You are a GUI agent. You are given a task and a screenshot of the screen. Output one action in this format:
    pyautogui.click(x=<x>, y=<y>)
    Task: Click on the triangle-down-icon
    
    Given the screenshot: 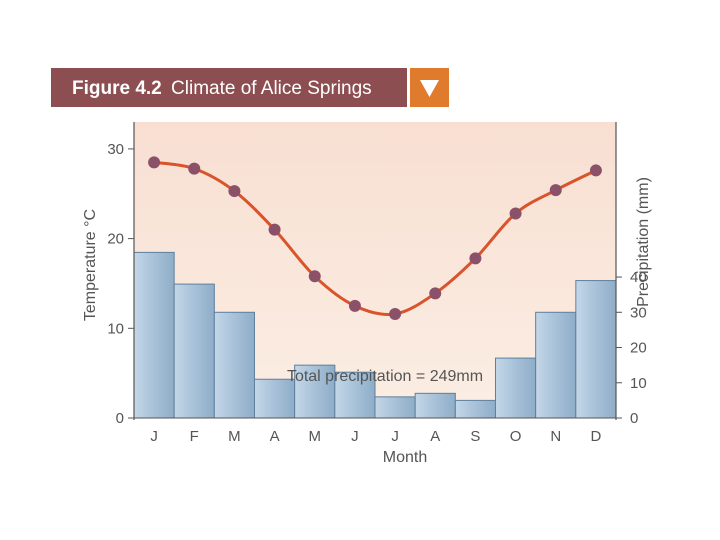 What is the action you would take?
    pyautogui.click(x=429, y=88)
    